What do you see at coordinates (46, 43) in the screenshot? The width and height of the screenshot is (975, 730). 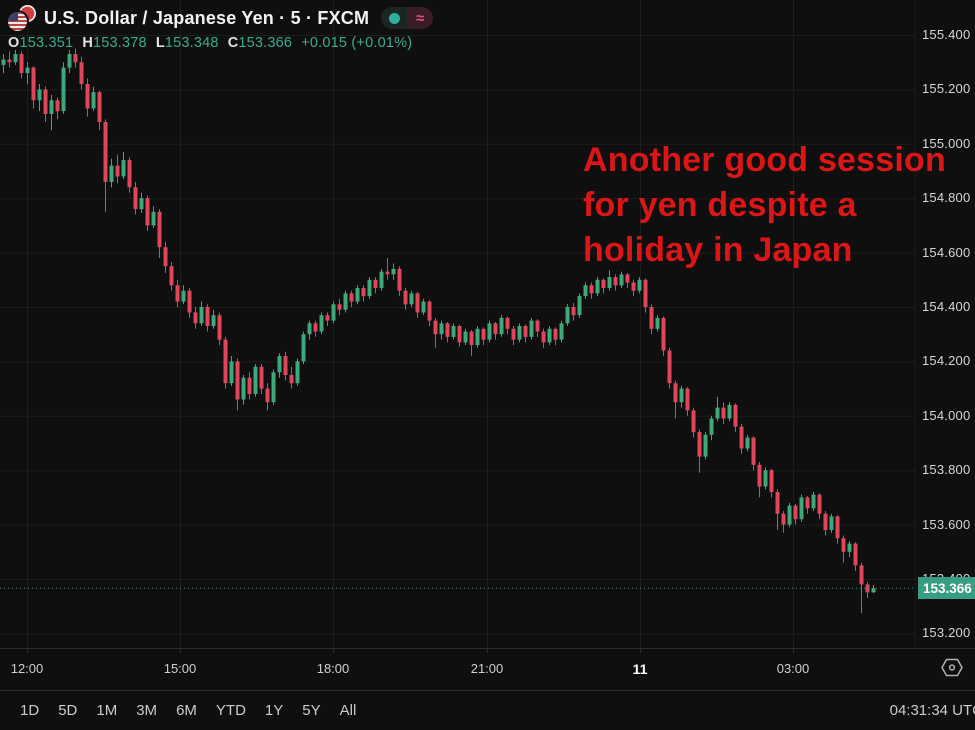 I see `open-value: 153.351` at bounding box center [46, 43].